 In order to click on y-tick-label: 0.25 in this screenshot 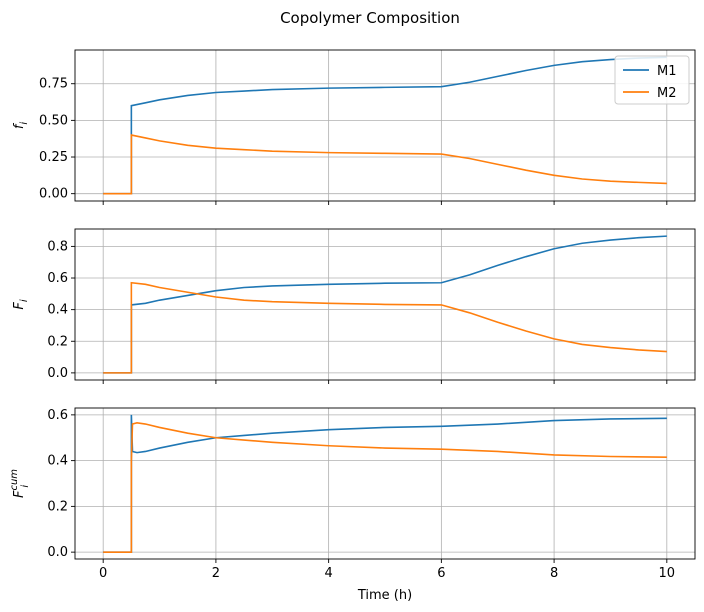, I will do `click(53, 157)`.